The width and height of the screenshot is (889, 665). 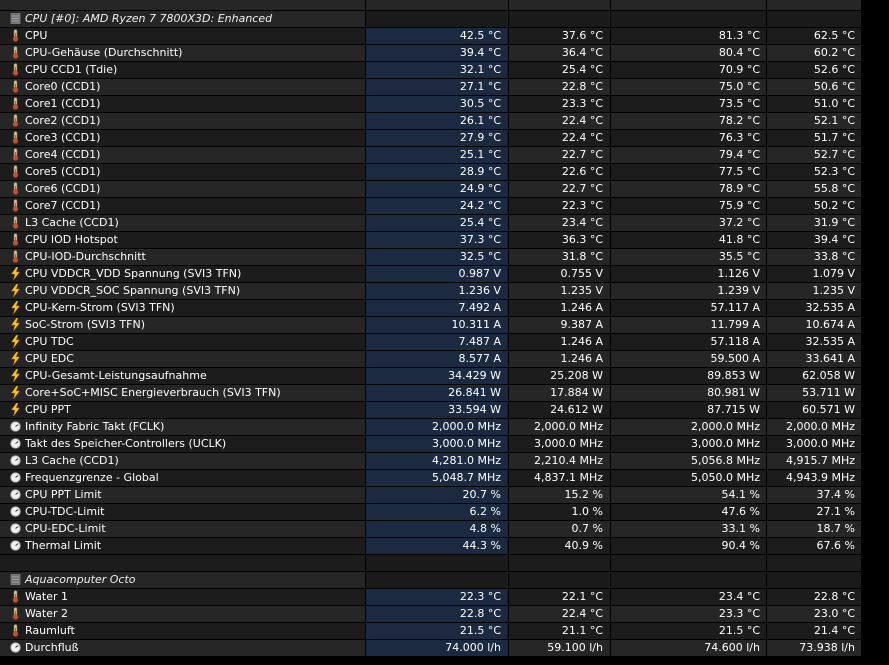 What do you see at coordinates (834, 154) in the screenshot?
I see `average-value: 52.7 °C` at bounding box center [834, 154].